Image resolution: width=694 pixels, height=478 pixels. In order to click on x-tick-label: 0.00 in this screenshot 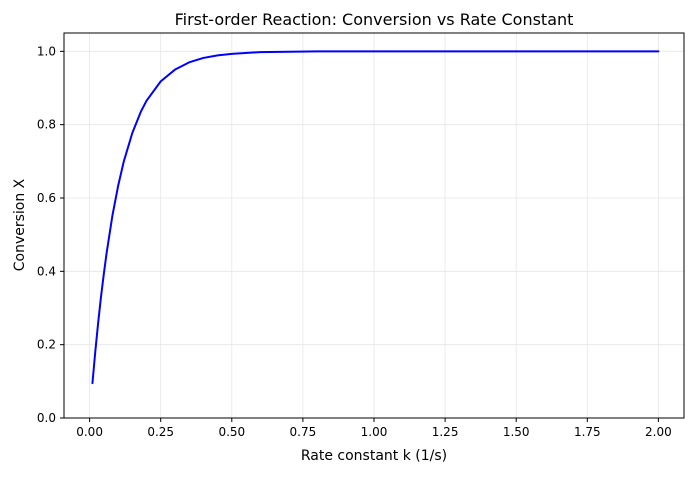, I will do `click(89, 432)`.